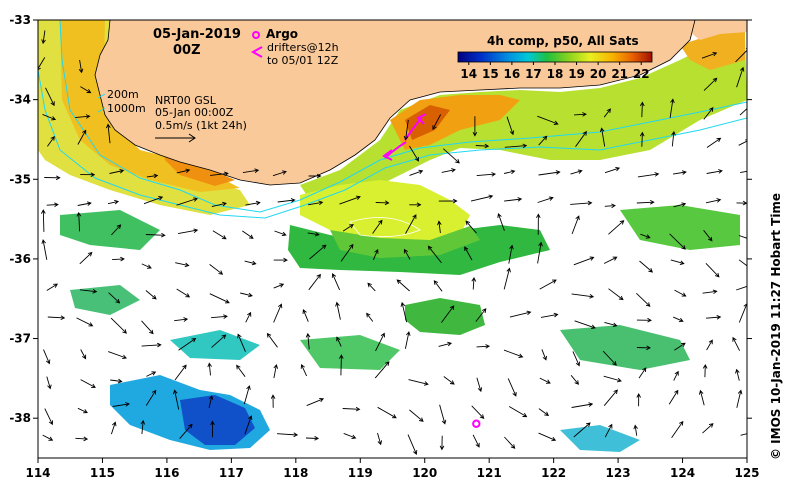 The image size is (790, 496). I want to click on x-tick-label: 117, so click(231, 473).